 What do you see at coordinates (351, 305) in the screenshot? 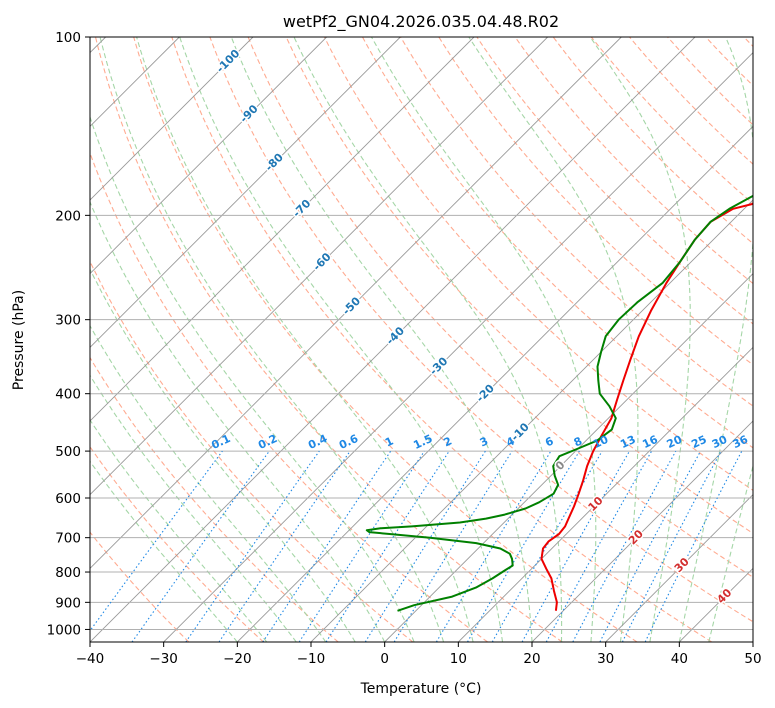
I see `isotherm-label: -50` at bounding box center [351, 305].